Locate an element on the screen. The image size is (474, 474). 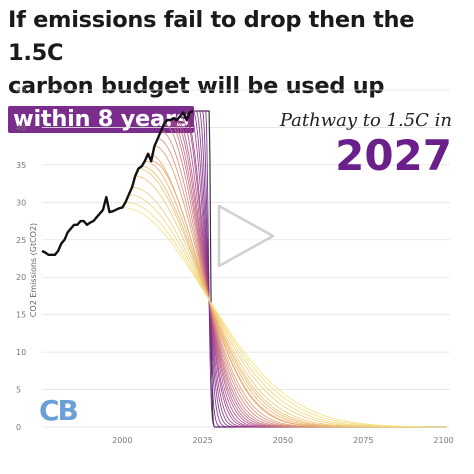
pathway-year: 2027 is located at coordinates (393, 155).